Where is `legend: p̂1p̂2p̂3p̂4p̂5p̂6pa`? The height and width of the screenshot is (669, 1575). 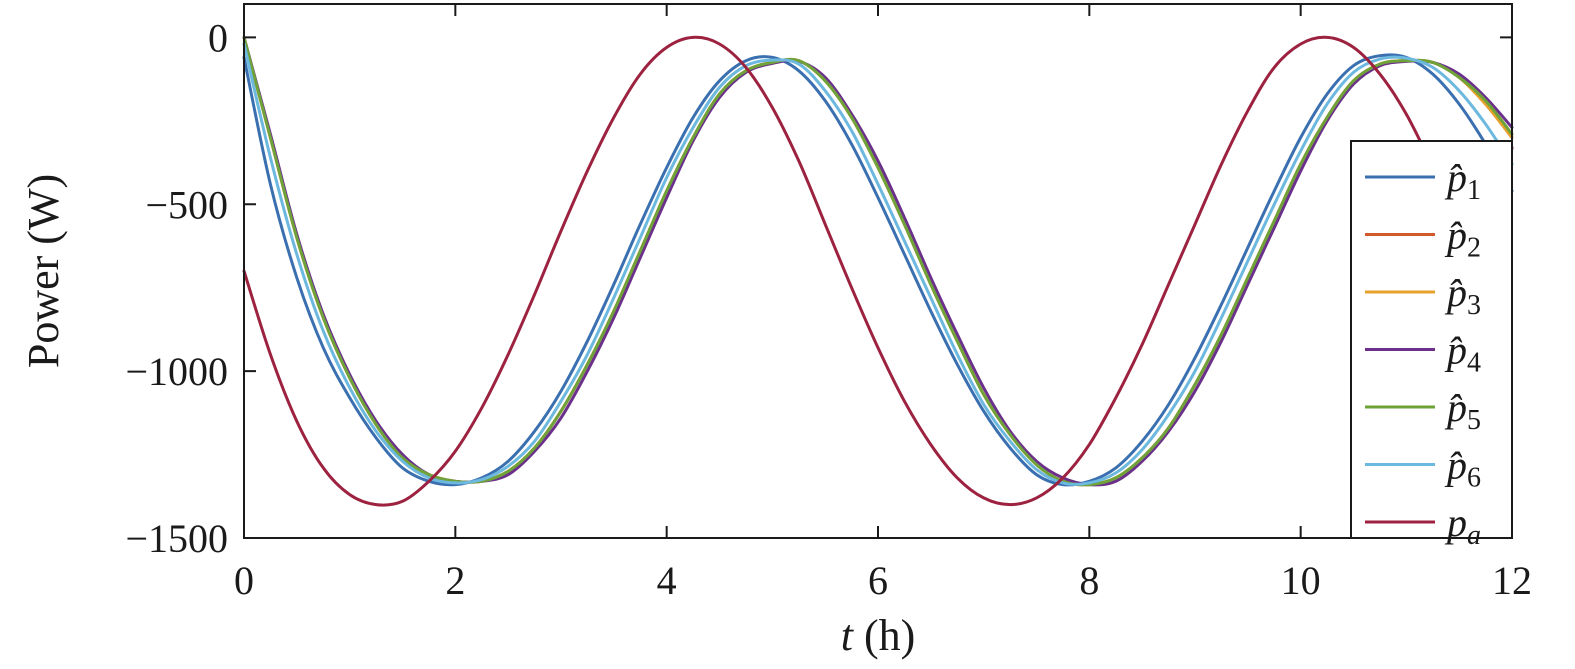
legend: p̂1p̂2p̂3p̂4p̂5p̂6pa is located at coordinates (1431, 345).